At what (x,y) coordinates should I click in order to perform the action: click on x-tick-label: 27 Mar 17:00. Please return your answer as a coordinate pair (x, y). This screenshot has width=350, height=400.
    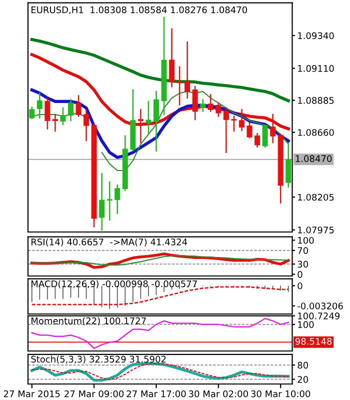
    Looking at the image, I should click on (156, 394).